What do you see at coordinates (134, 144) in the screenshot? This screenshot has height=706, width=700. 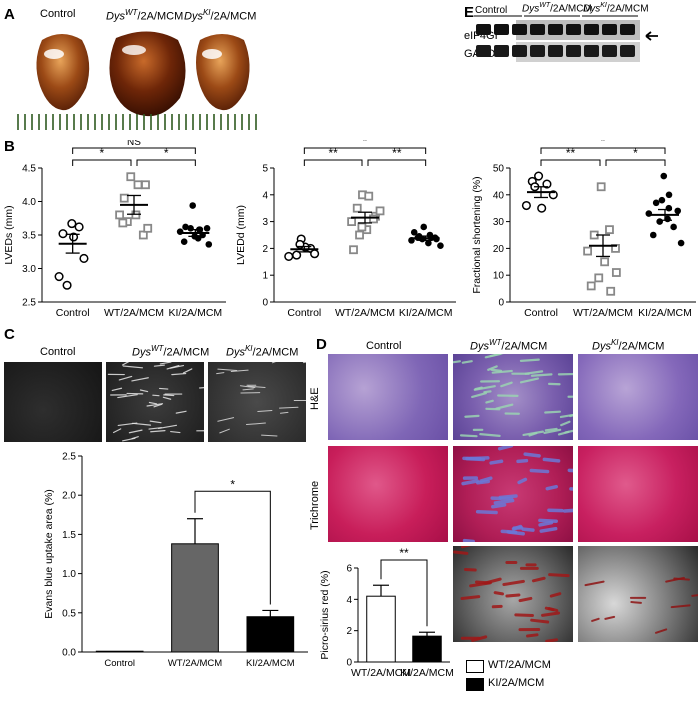 I see `significance-bracket-label: NS` at bounding box center [134, 144].